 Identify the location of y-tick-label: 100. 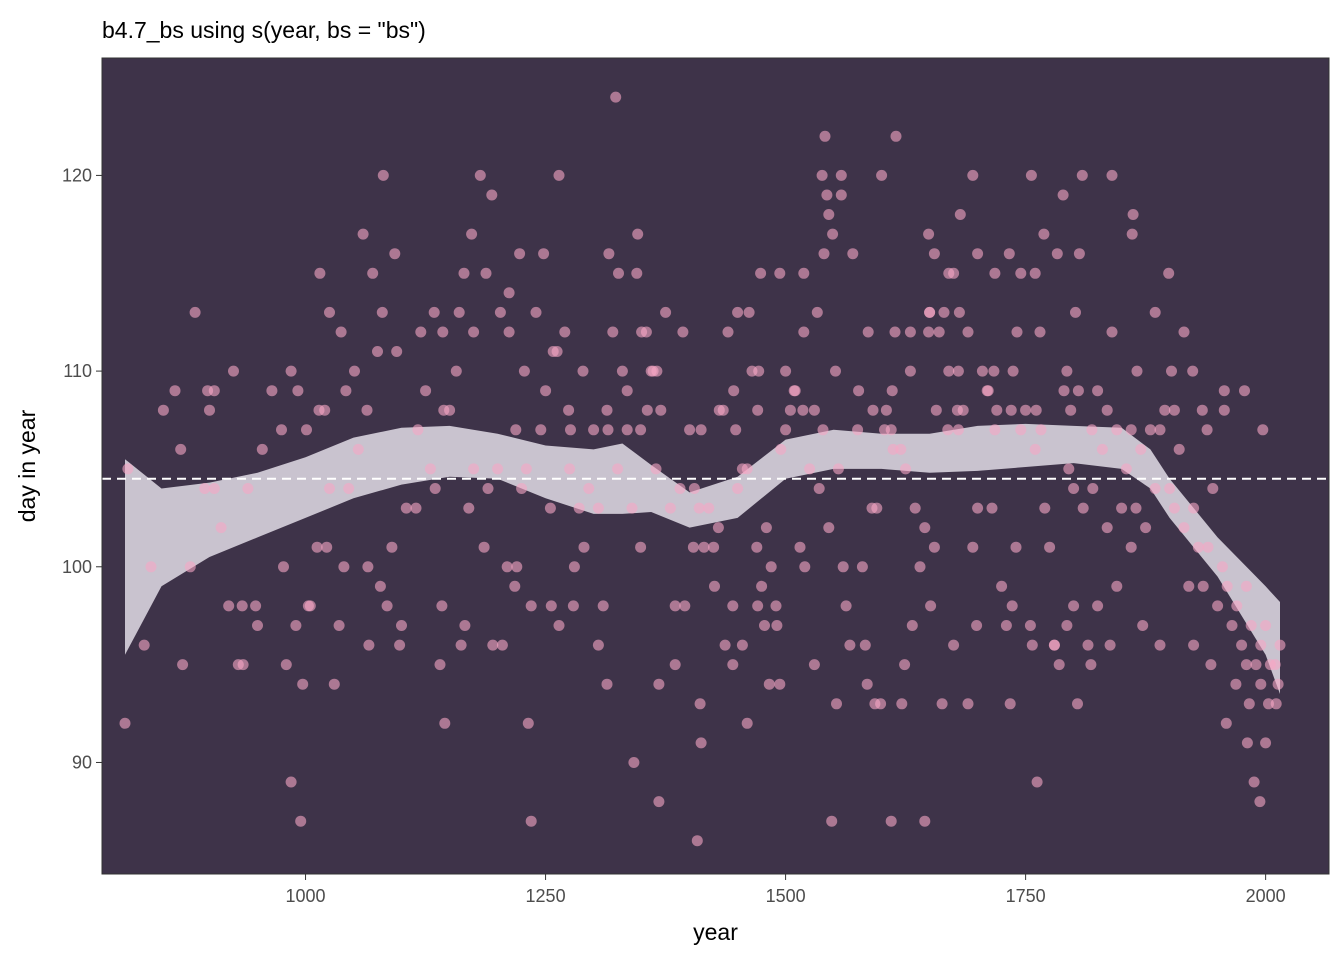
(77, 567).